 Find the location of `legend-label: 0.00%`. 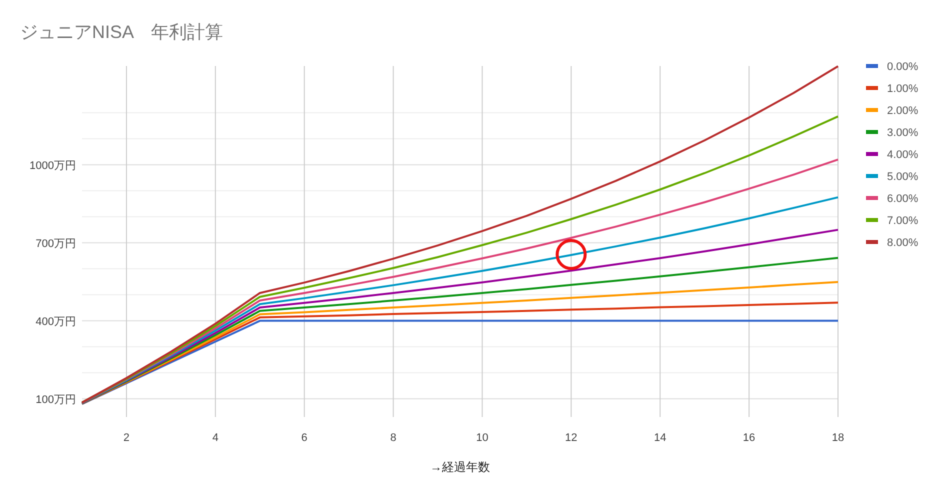

legend-label: 0.00% is located at coordinates (902, 67).